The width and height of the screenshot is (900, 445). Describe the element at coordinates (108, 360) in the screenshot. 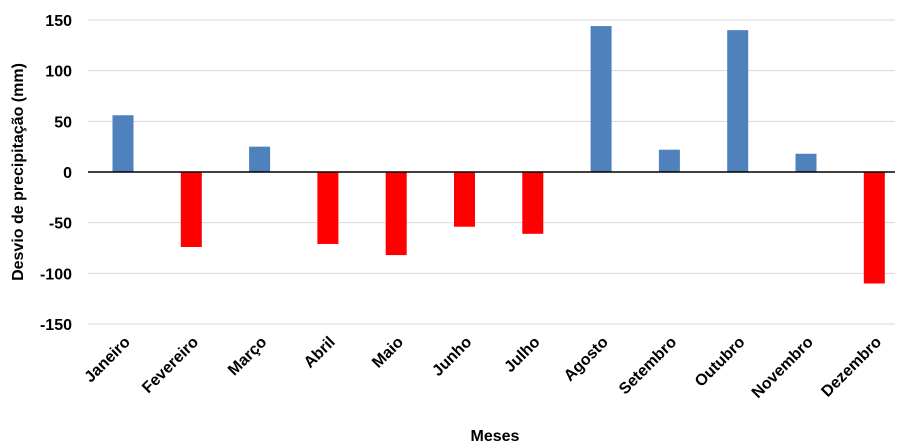

I see `x-tick-label: Janeiro` at that location.